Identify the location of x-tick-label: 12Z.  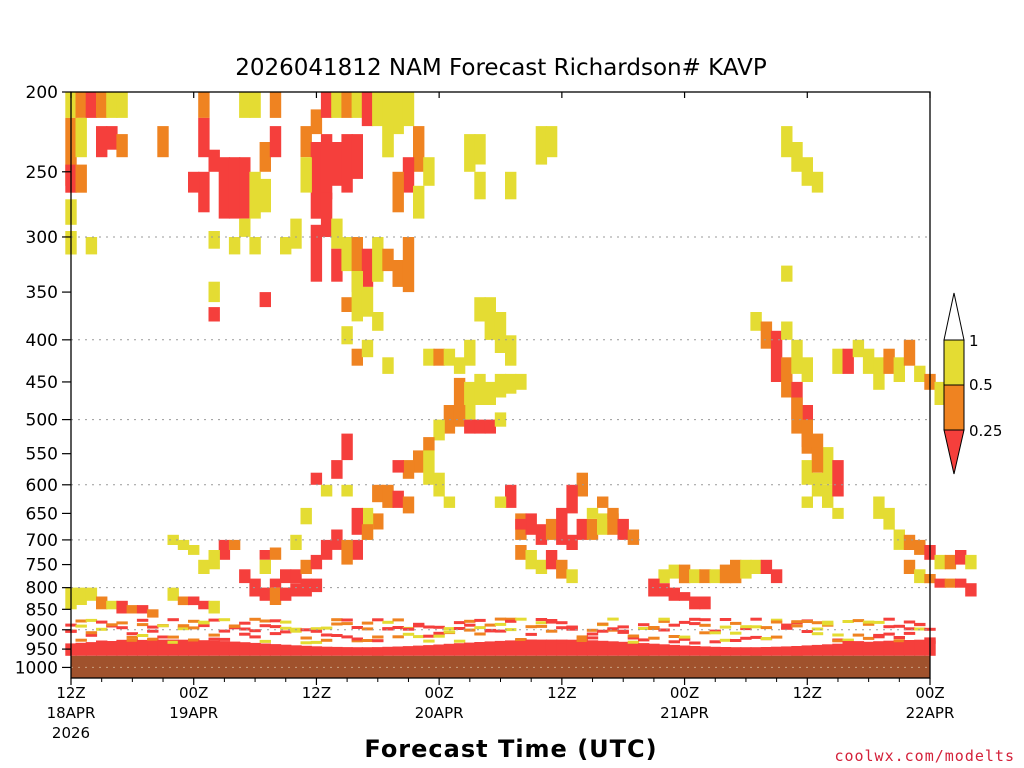
(561, 693).